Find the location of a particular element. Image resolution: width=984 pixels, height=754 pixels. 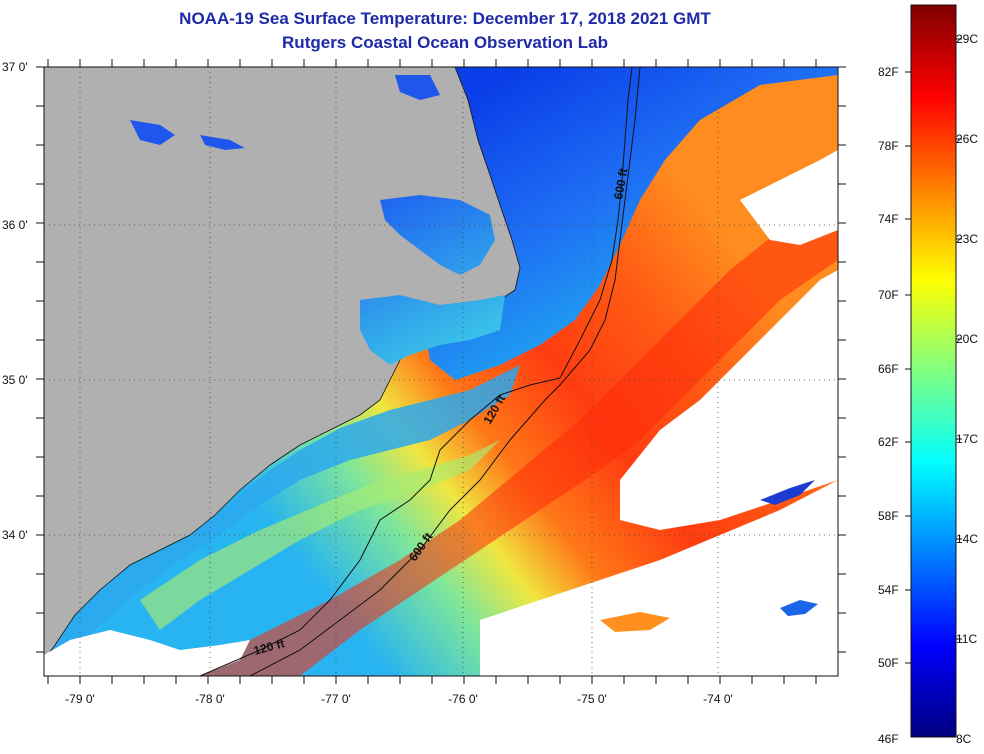

colorbar-f-label: 46F is located at coordinates (888, 739).